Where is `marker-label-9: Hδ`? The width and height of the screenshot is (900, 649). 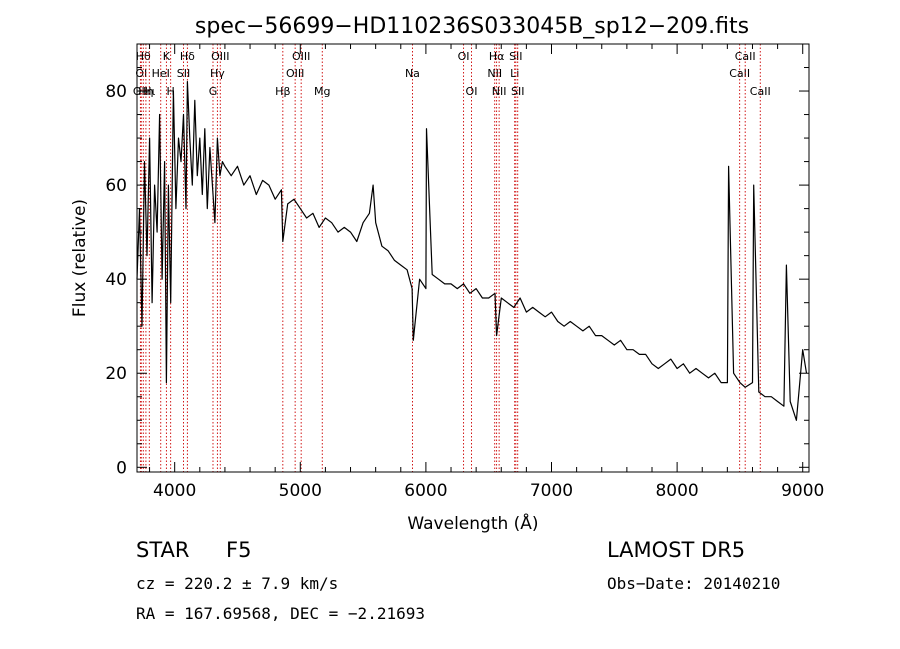 marker-label-9: Hδ is located at coordinates (187, 56).